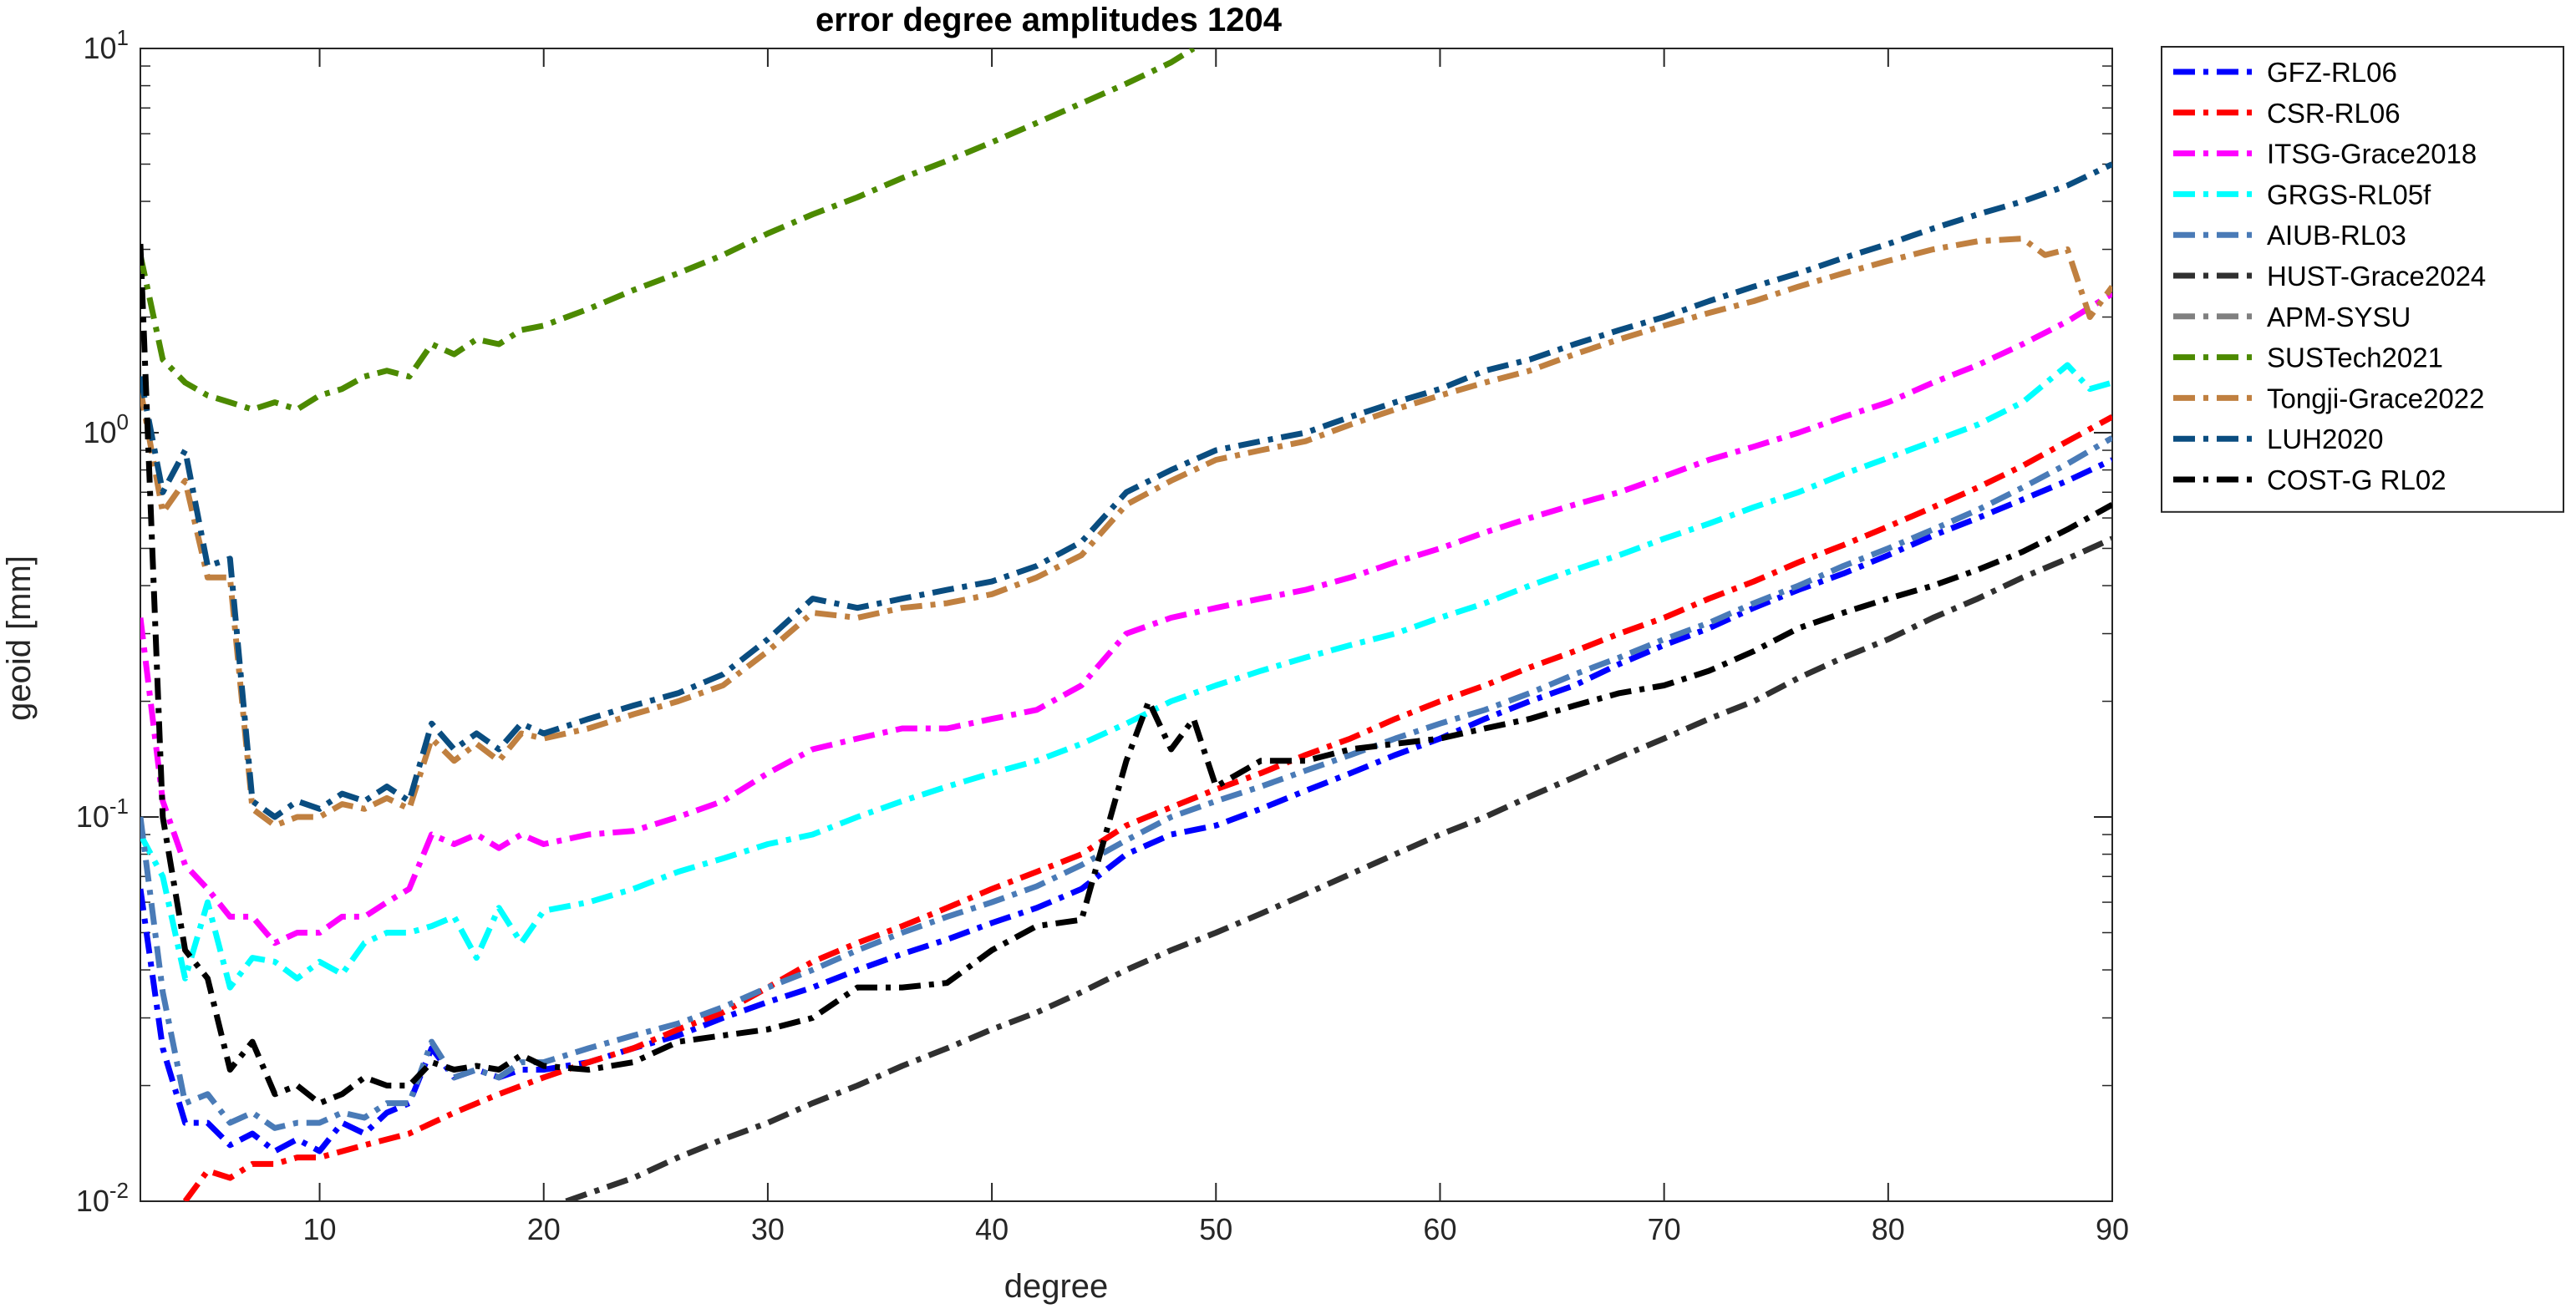 The height and width of the screenshot is (1309, 2576). What do you see at coordinates (2372, 154) in the screenshot?
I see `legend-label: ITSG-Grace2018` at bounding box center [2372, 154].